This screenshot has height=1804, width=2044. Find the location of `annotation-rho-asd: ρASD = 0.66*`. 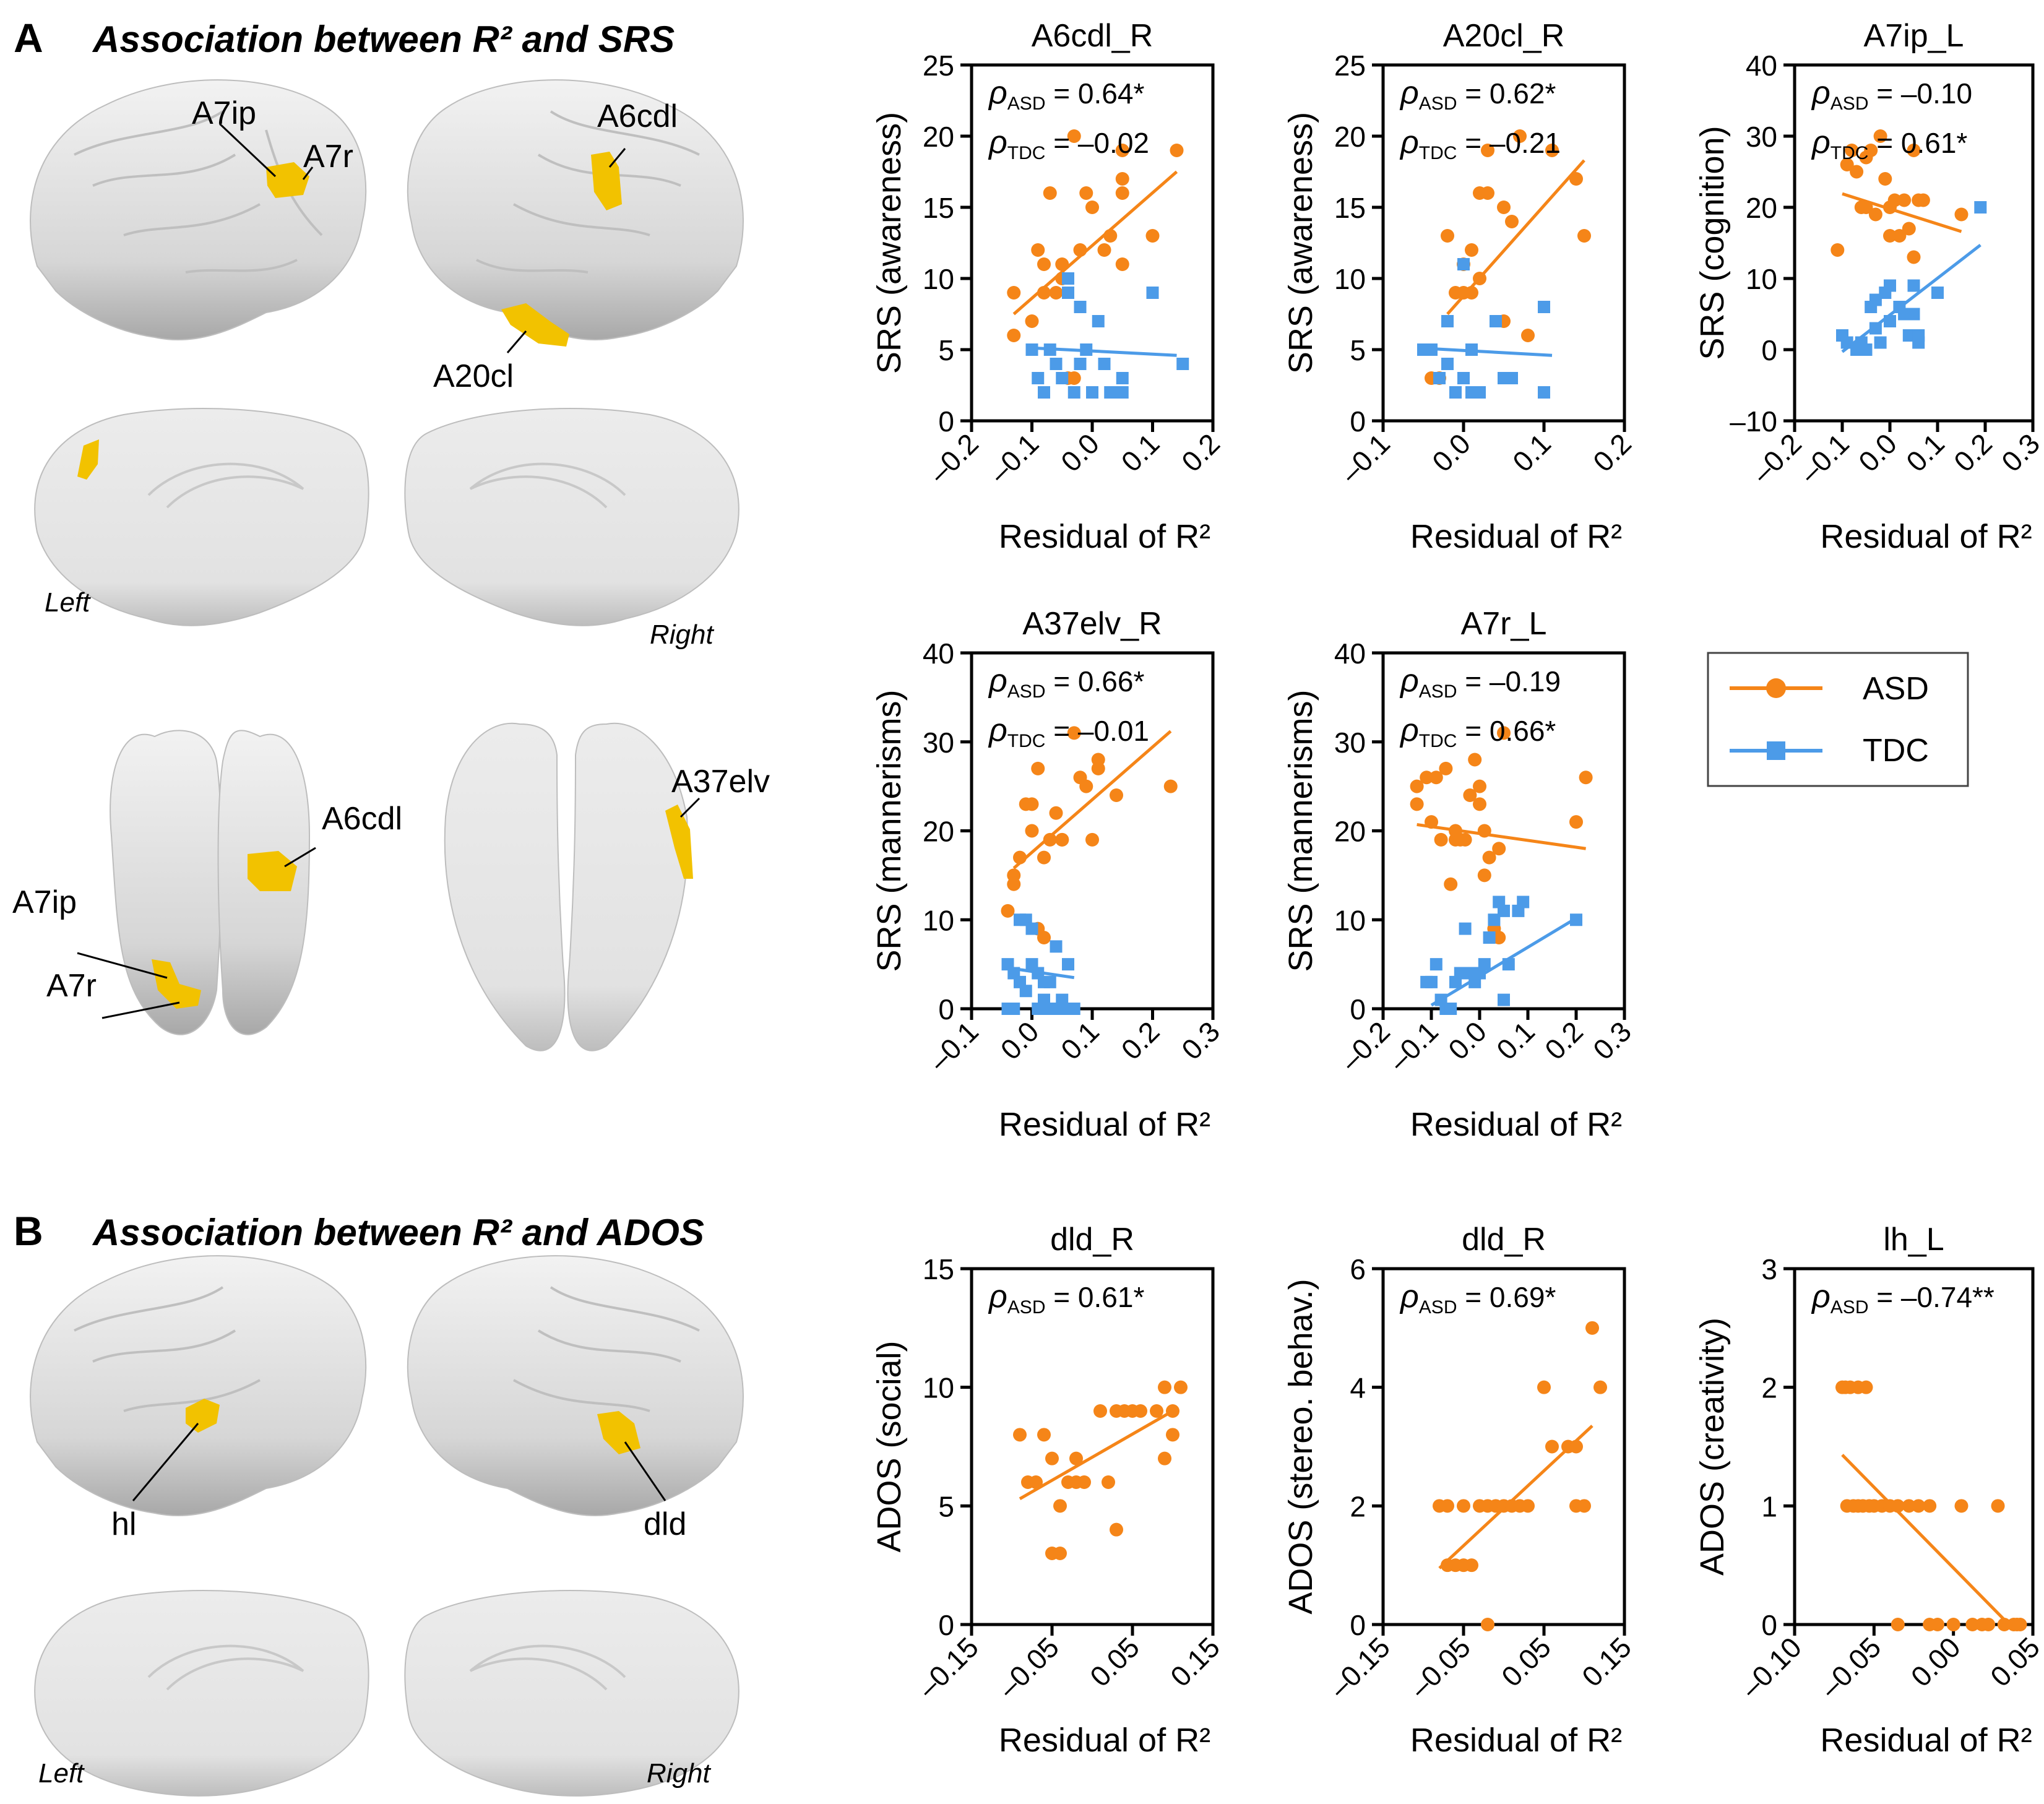

annotation-rho-asd: ρASD = 0.66* is located at coordinates (1066, 682).